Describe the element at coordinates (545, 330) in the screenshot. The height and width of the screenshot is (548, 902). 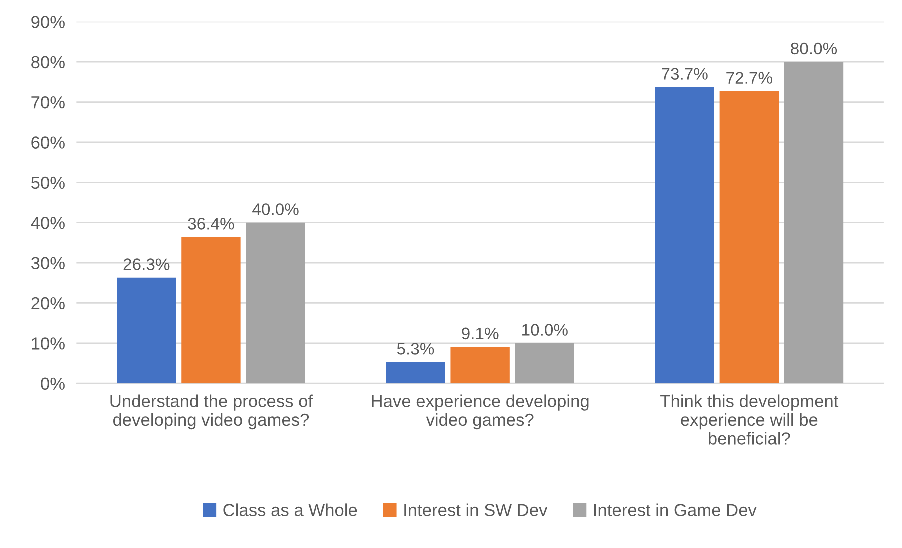
I see `data-label: 10.0%` at that location.